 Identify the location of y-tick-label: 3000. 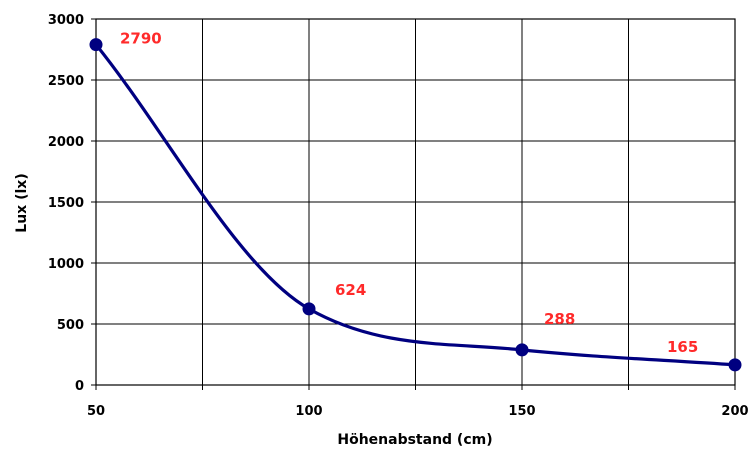
(66, 20).